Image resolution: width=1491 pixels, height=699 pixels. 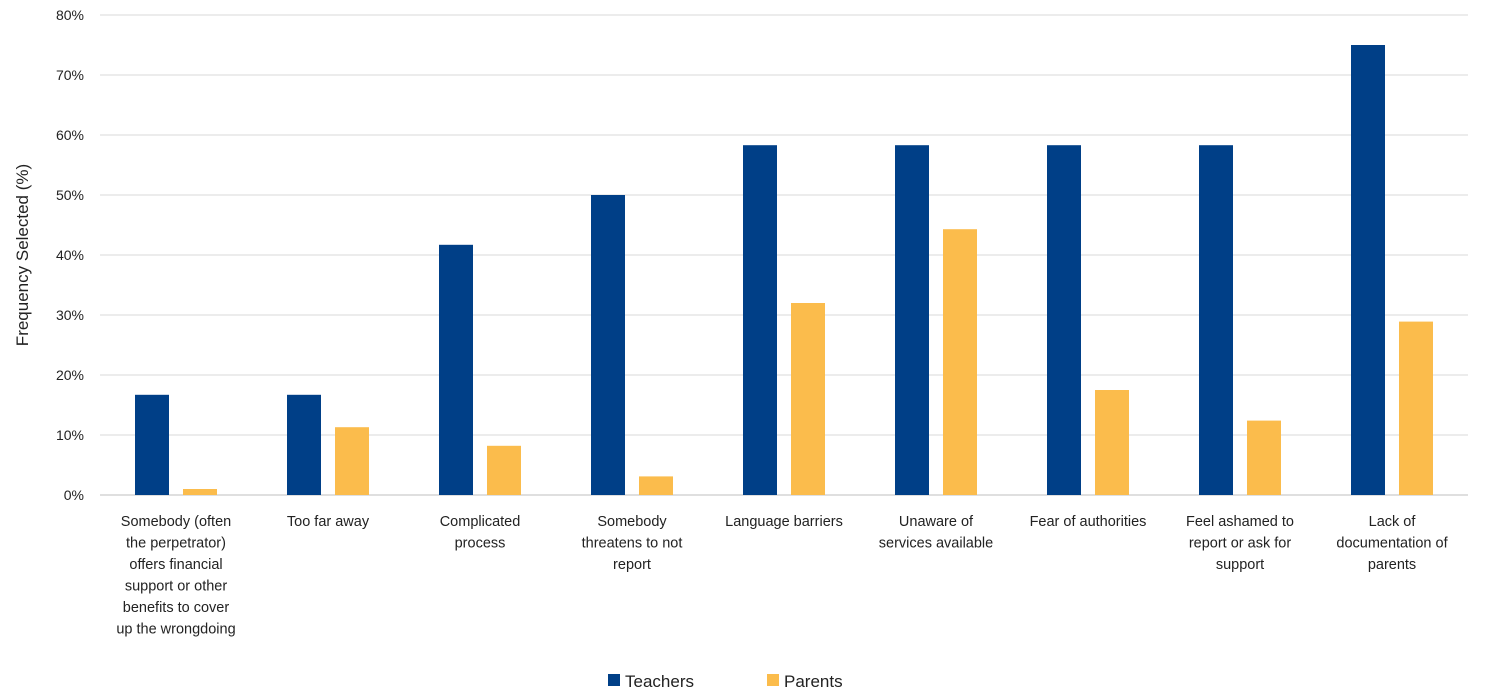 I want to click on category-label: Somebody threatens to not report, so click(x=632, y=543).